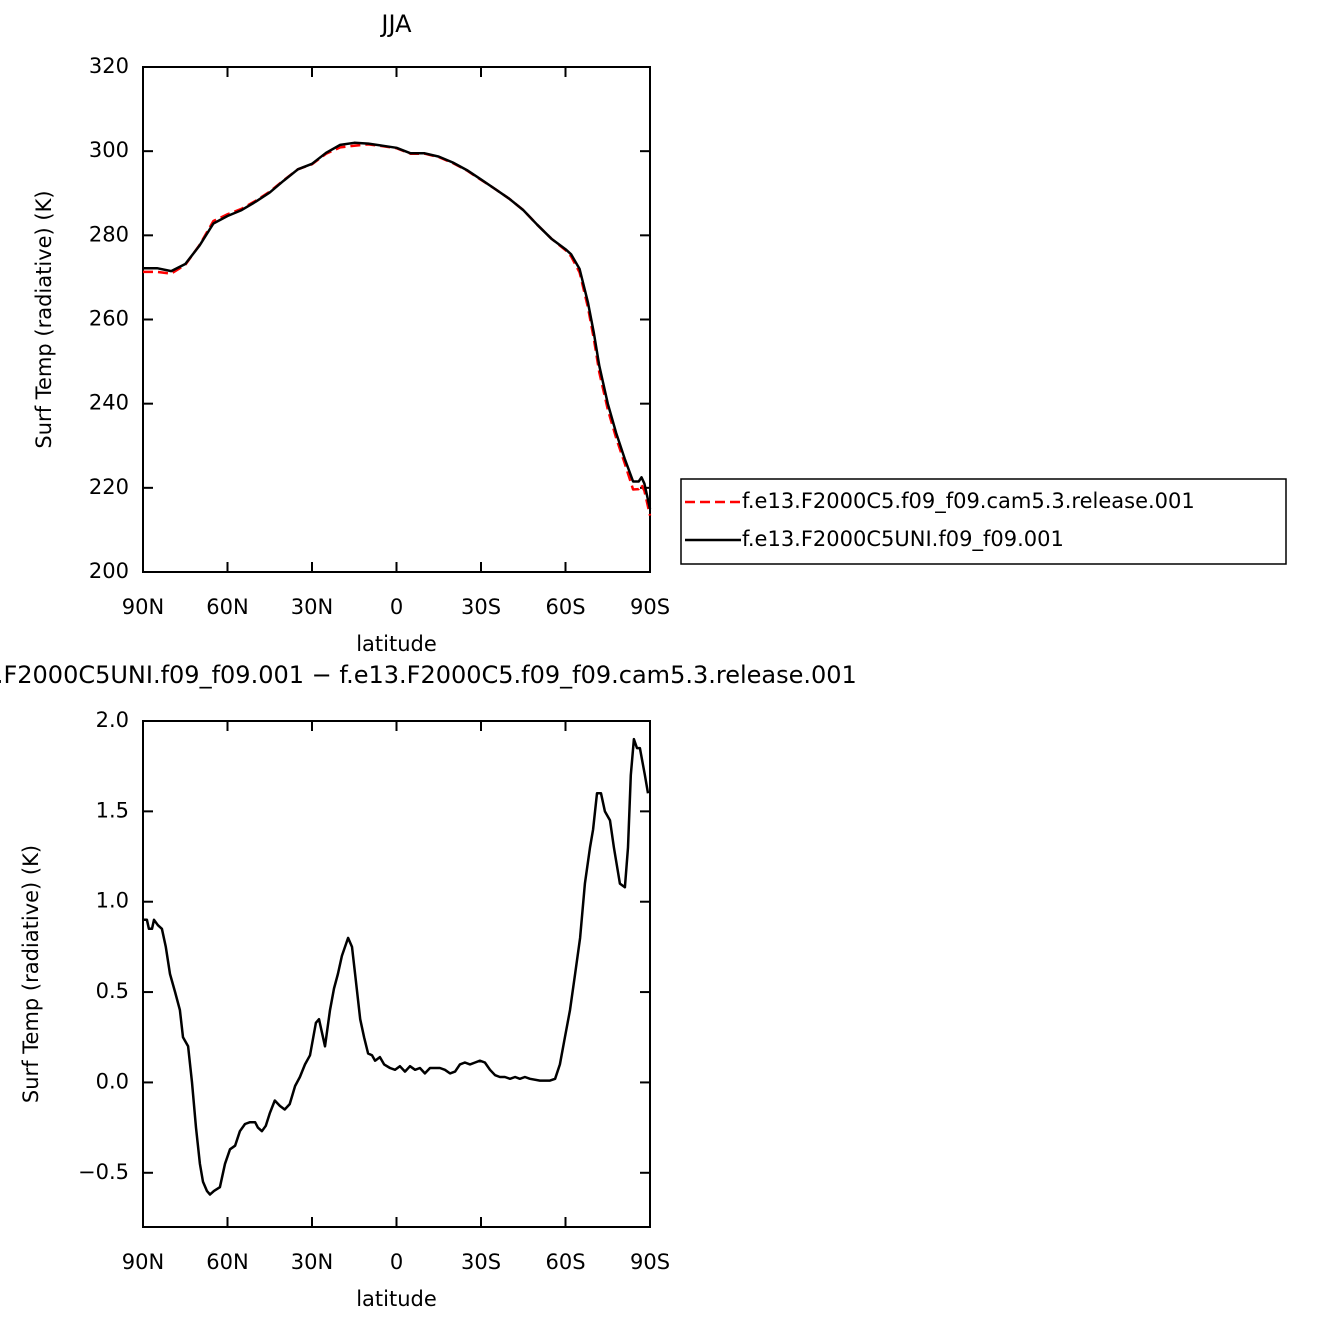 The image size is (1319, 1319). What do you see at coordinates (109, 66) in the screenshot?
I see `y-tick-label: 320` at bounding box center [109, 66].